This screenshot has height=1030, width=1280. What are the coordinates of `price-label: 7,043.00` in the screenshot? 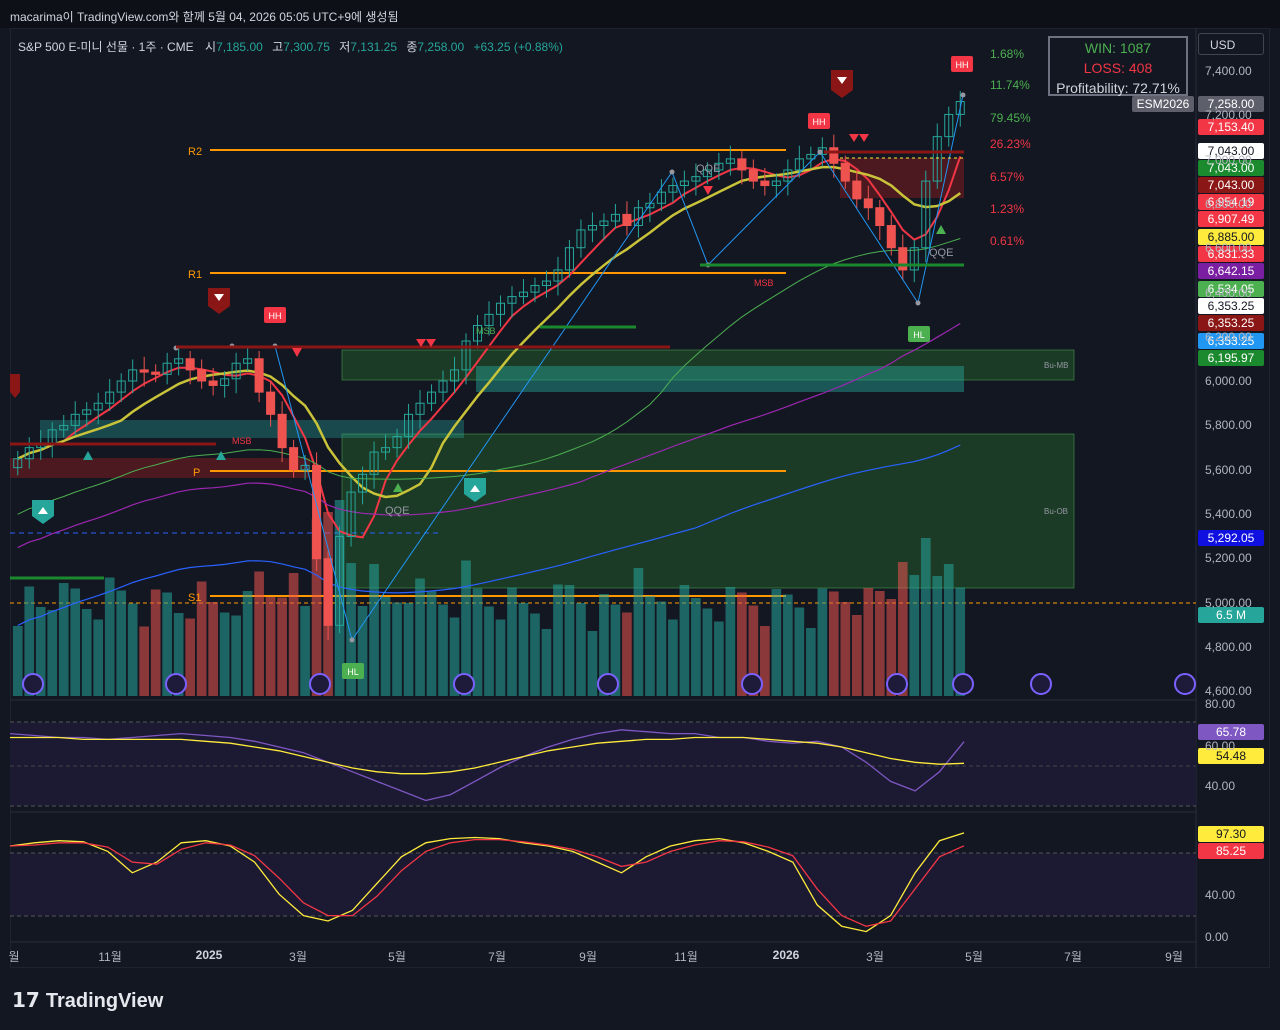 It's located at (1231, 168).